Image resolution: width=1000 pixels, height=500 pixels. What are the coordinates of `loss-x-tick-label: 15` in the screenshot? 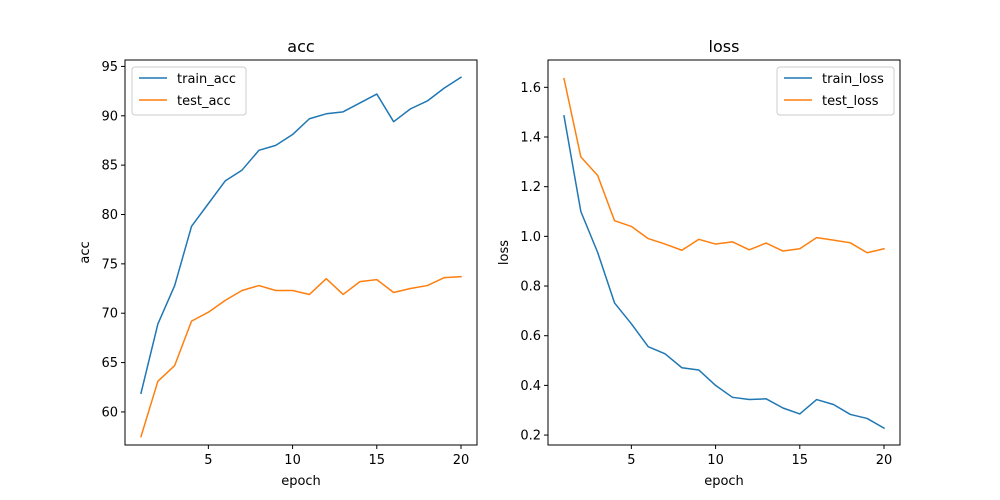 It's located at (800, 460).